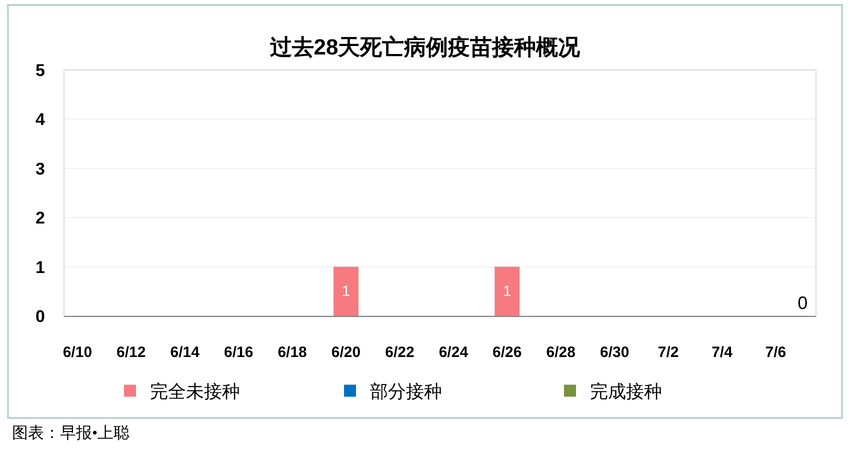  What do you see at coordinates (40, 316) in the screenshot?
I see `y-tick-label: 0` at bounding box center [40, 316].